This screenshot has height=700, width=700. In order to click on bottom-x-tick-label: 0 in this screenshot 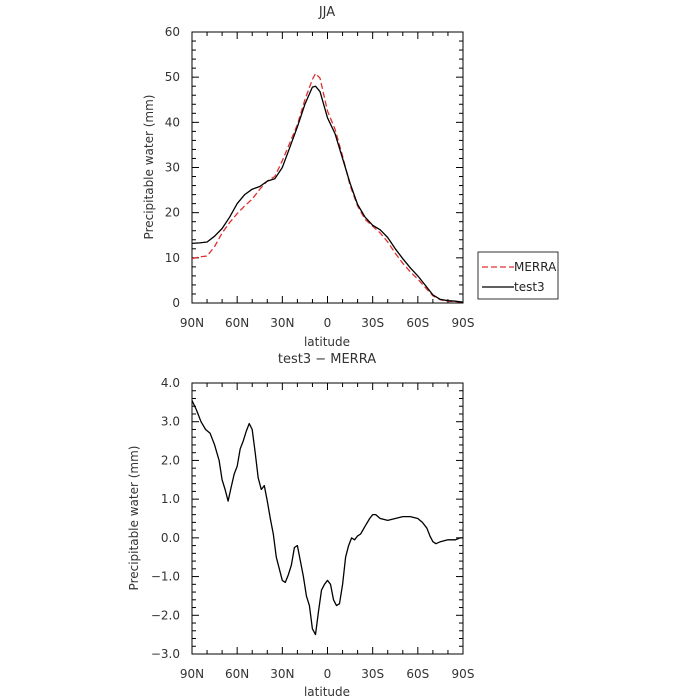, I will do `click(328, 674)`.